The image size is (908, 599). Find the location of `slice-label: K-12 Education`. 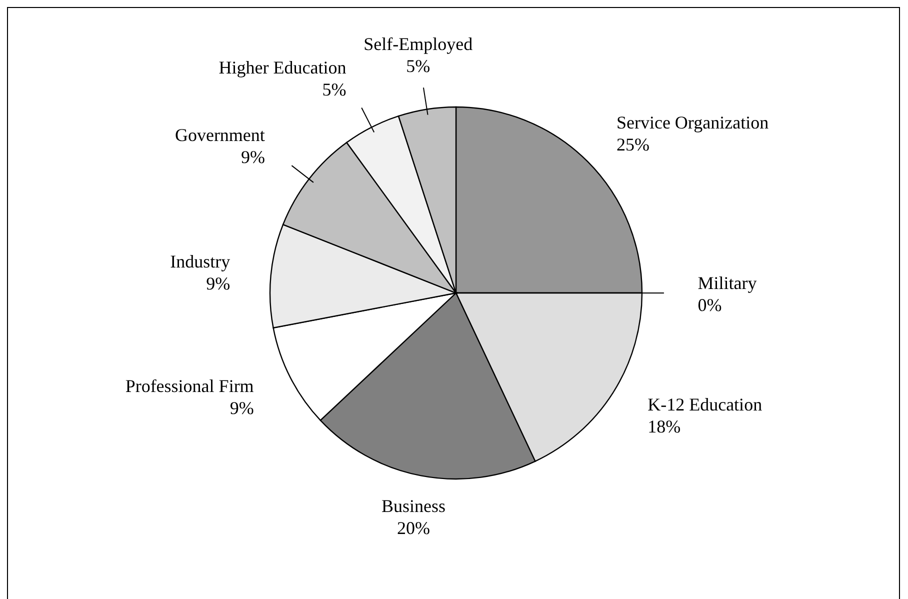

slice-label: K-12 Education is located at coordinates (705, 404).